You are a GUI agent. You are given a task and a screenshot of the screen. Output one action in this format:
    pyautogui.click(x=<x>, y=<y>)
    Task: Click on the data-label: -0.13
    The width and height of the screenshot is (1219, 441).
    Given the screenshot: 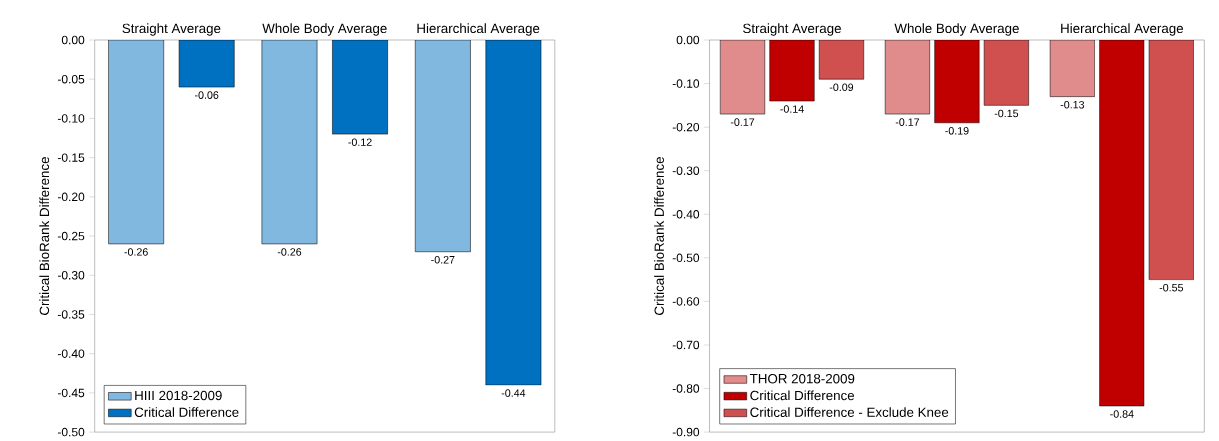 What is the action you would take?
    pyautogui.click(x=1072, y=104)
    